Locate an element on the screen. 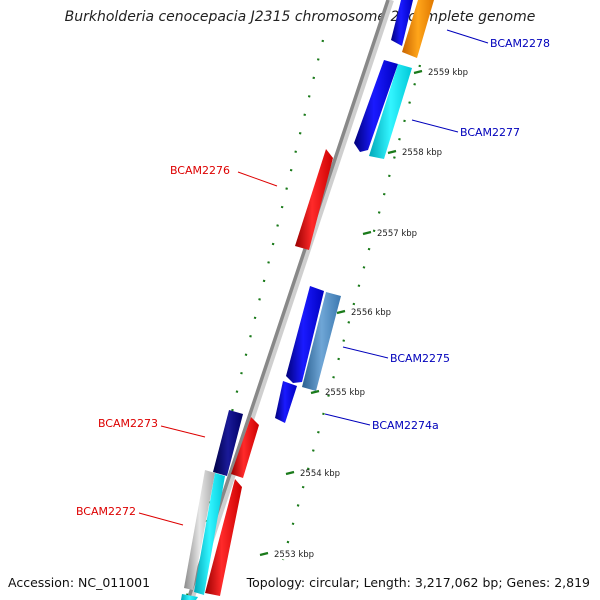 This screenshot has height=600, width=600. gene-name: BCAM2272 is located at coordinates (106, 511).